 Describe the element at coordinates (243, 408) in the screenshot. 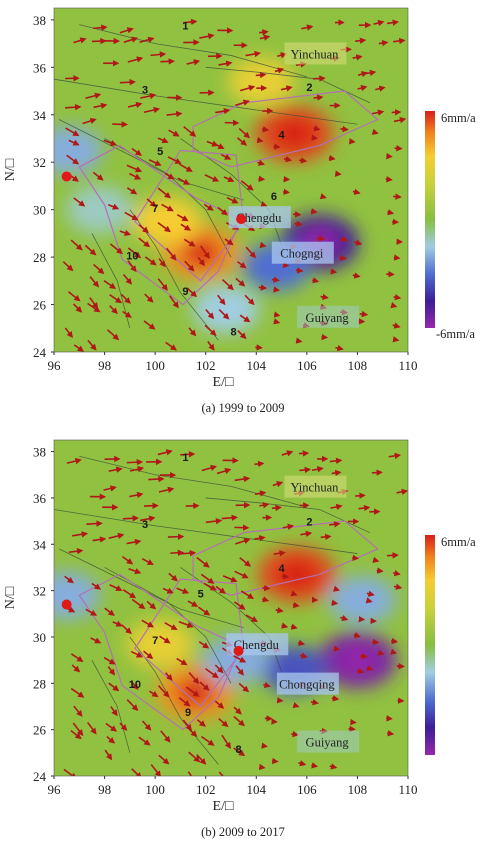

I see `panel-caption: (a) 1999 to 2009` at that location.